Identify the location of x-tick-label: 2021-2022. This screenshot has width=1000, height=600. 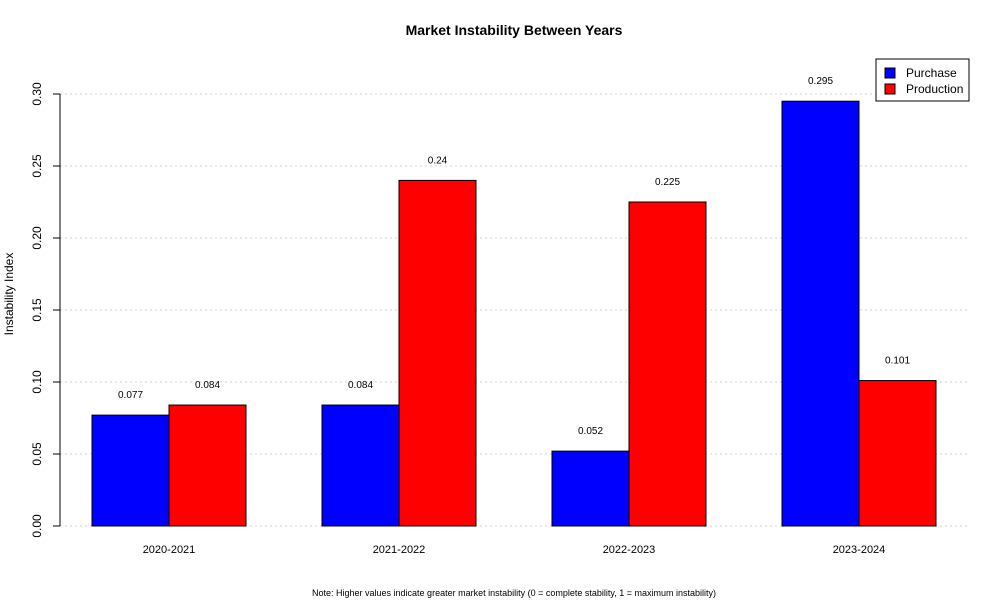
(399, 550).